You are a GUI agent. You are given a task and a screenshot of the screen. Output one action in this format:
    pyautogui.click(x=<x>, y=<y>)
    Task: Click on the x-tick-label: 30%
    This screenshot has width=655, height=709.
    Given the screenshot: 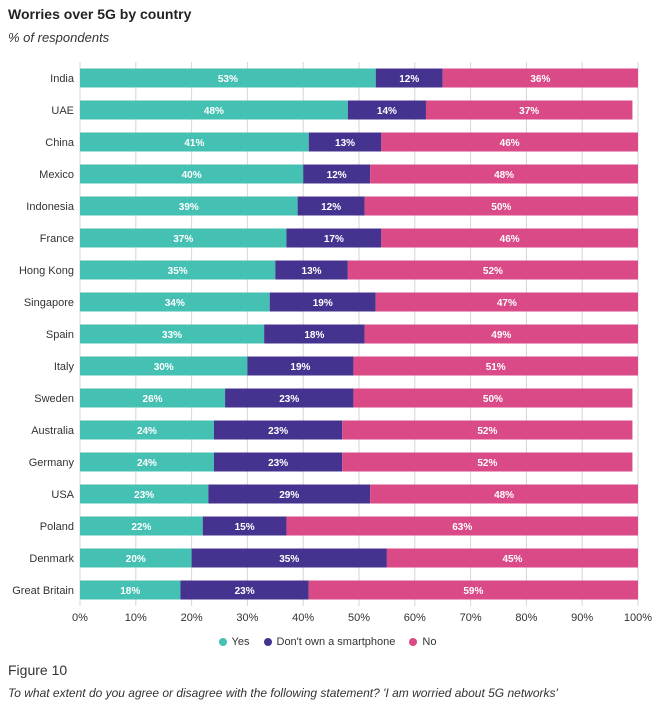 What is the action you would take?
    pyautogui.click(x=247, y=618)
    